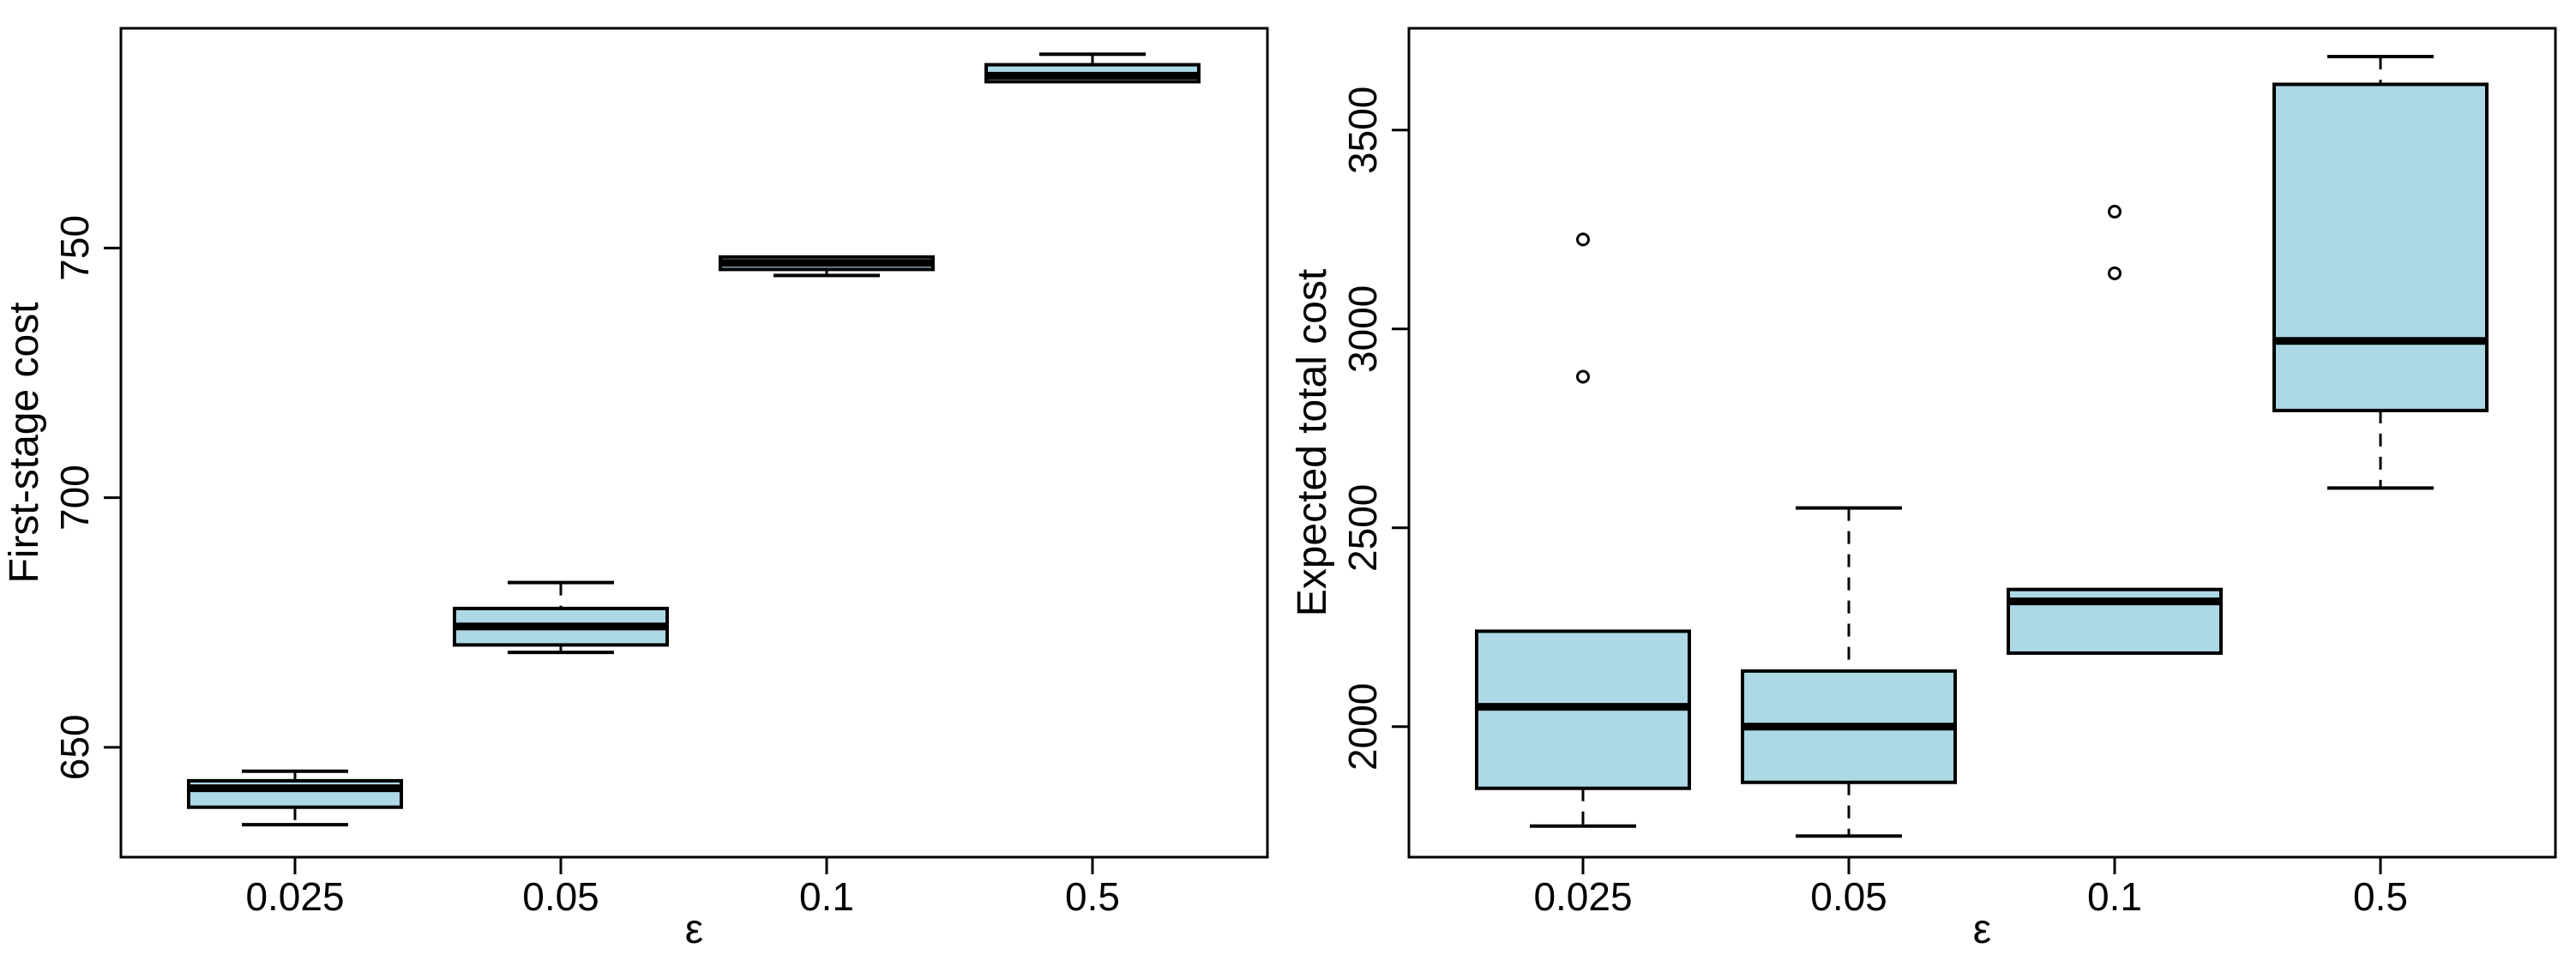 The width and height of the screenshot is (2576, 954). I want to click on y-tick-label: 700, so click(74, 498).